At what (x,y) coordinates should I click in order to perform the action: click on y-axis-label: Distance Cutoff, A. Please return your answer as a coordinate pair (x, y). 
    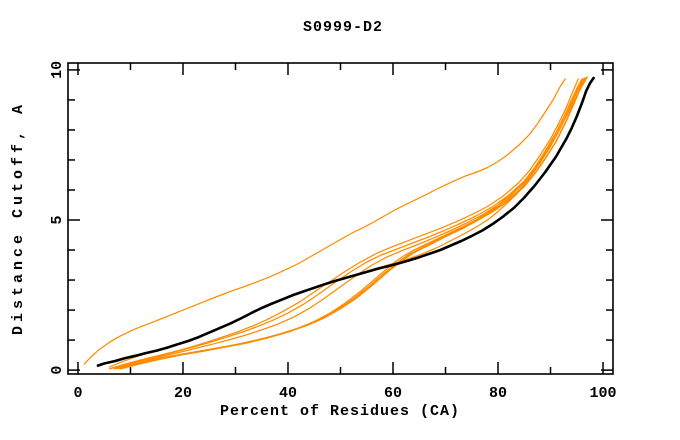
    Looking at the image, I should click on (18, 218).